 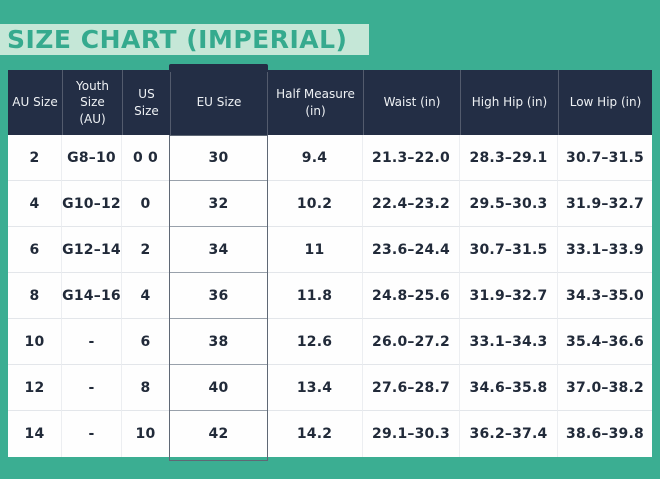 What do you see at coordinates (509, 434) in the screenshot?
I see `cell-high-hip: 36.2–37.4` at bounding box center [509, 434].